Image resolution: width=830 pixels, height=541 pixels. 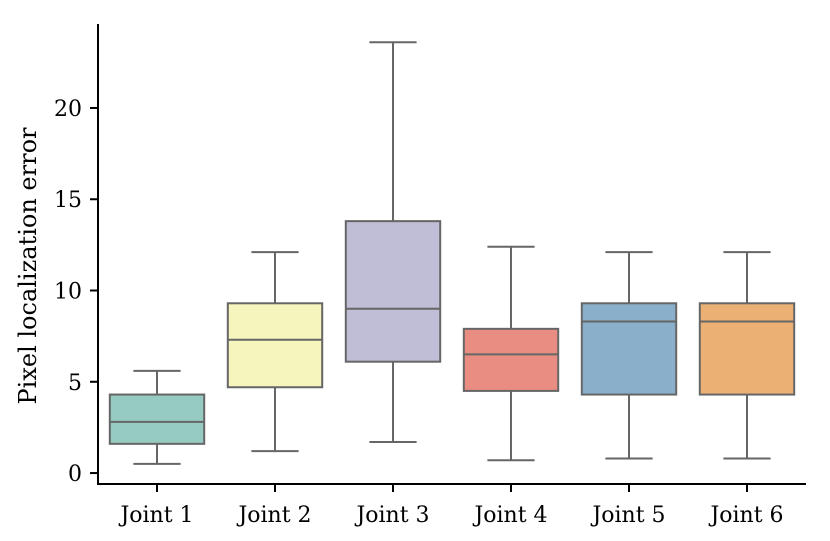 What do you see at coordinates (75, 474) in the screenshot?
I see `y-tick-label: 0` at bounding box center [75, 474].